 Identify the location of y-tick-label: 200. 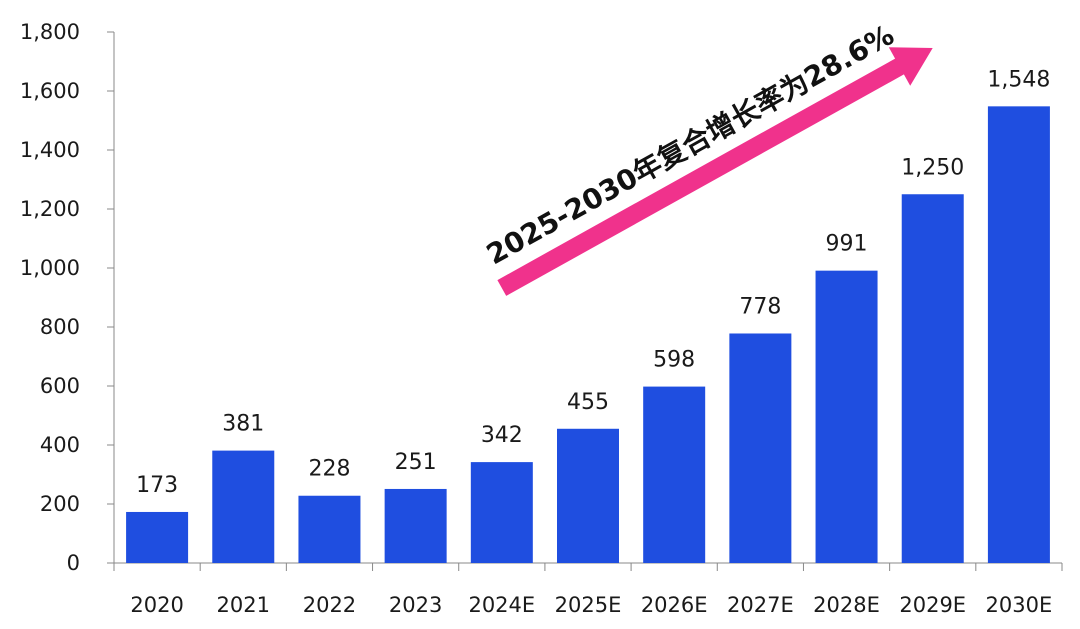
(60, 504).